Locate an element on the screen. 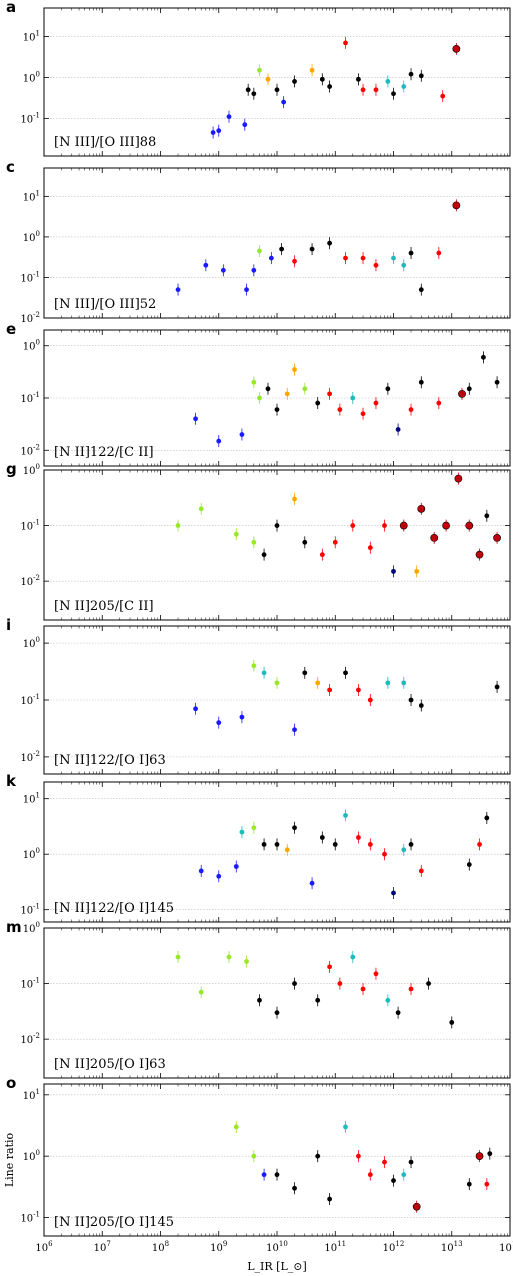 The width and height of the screenshot is (513, 1276). panel-letter: k is located at coordinates (11, 781).